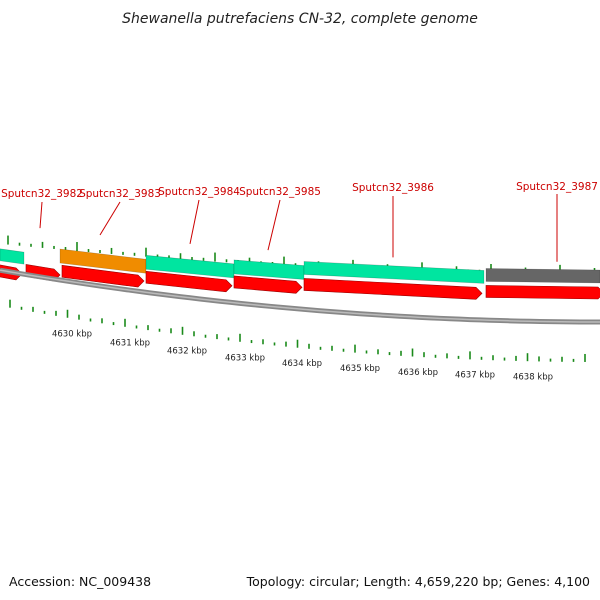 This screenshot has width=600, height=600. Describe the element at coordinates (557, 187) in the screenshot. I see `gene-label: Sputcn32_3987` at that location.